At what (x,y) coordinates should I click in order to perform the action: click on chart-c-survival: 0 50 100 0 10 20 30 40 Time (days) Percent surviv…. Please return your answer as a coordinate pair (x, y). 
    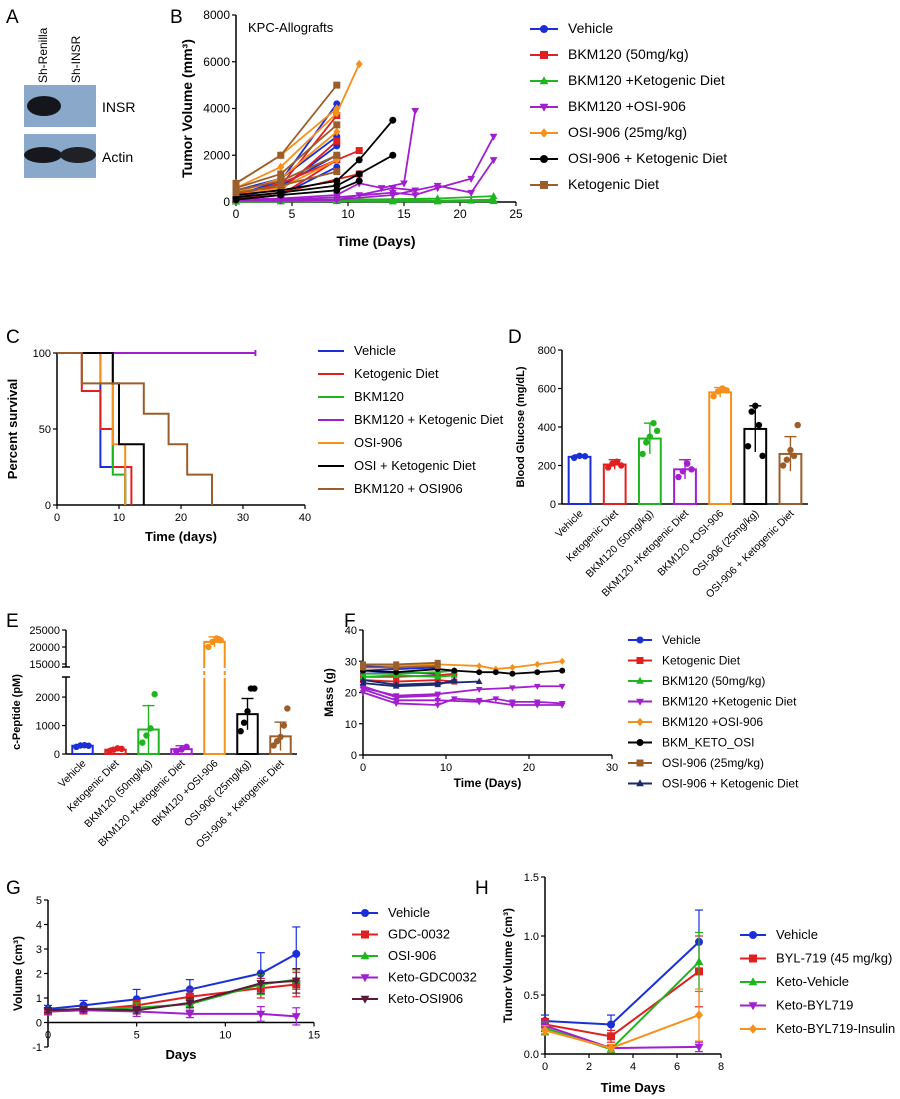
    Looking at the image, I should click on (254, 443).